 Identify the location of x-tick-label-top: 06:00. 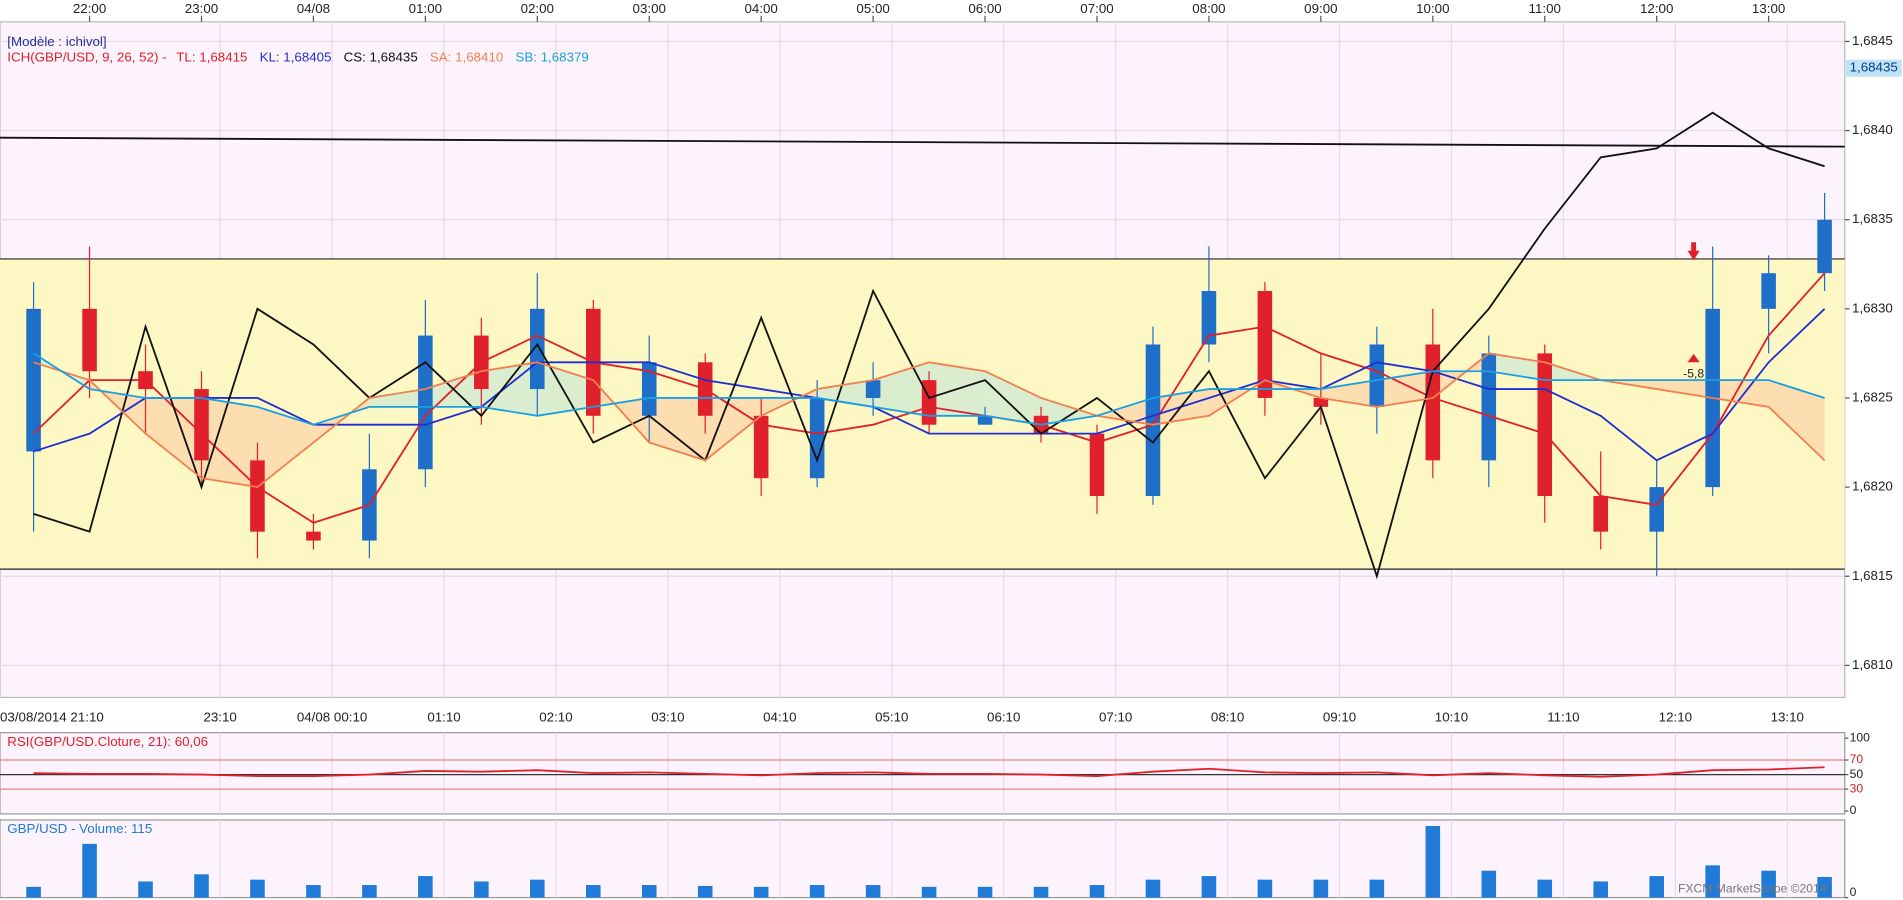
(984, 8).